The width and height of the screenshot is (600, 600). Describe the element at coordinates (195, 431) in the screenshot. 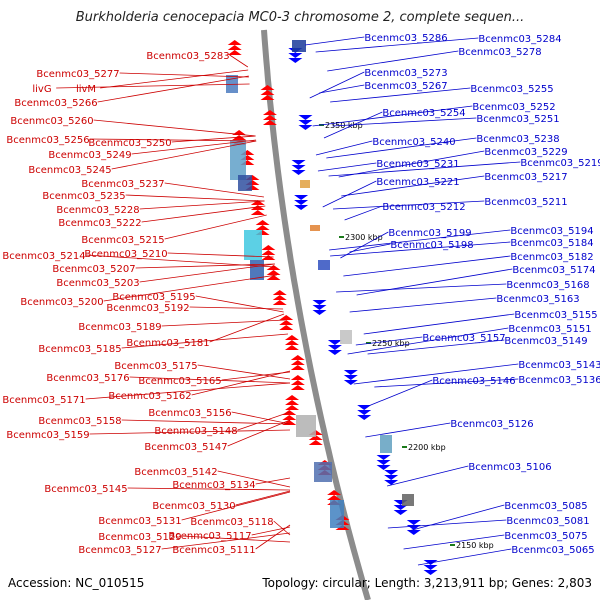

I see `gene-label-left: Bcenmc03_5148` at that location.